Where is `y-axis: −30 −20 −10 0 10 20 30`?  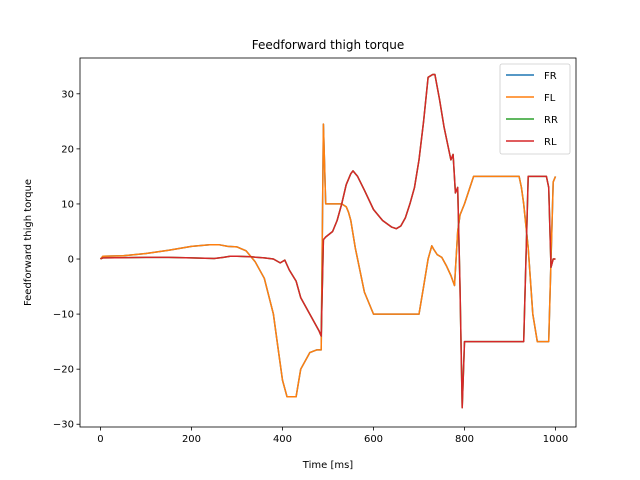 y-axis: −30 −20 −10 0 10 20 30 is located at coordinates (66, 260).